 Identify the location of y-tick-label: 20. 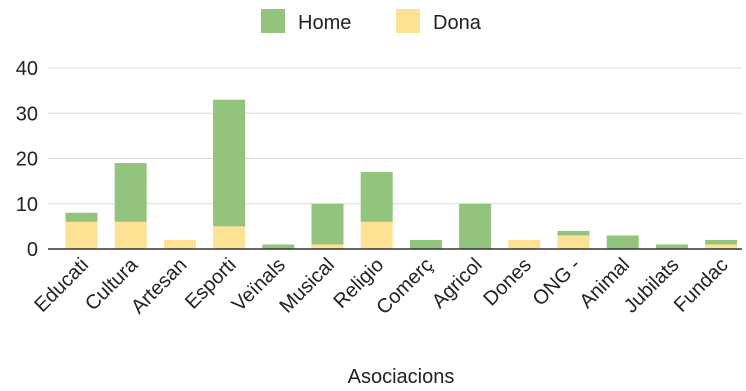
(27, 160).